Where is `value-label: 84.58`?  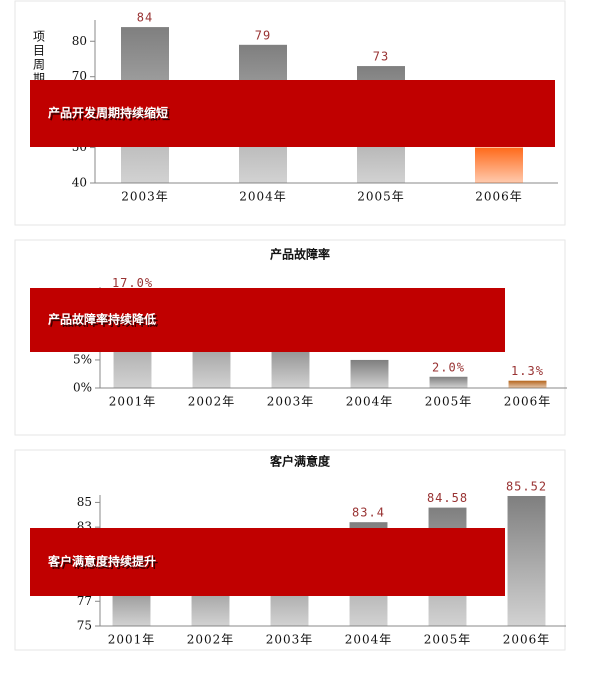
value-label: 84.58 is located at coordinates (447, 498).